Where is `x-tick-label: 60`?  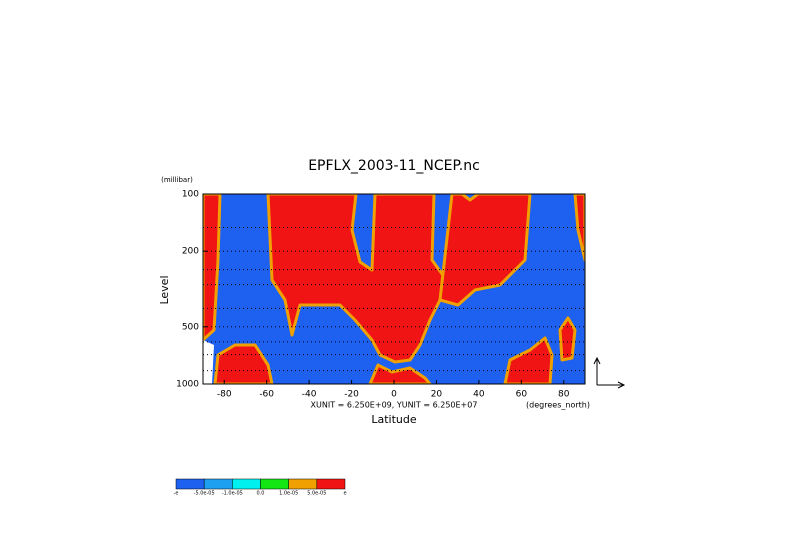 x-tick-label: 60 is located at coordinates (522, 395).